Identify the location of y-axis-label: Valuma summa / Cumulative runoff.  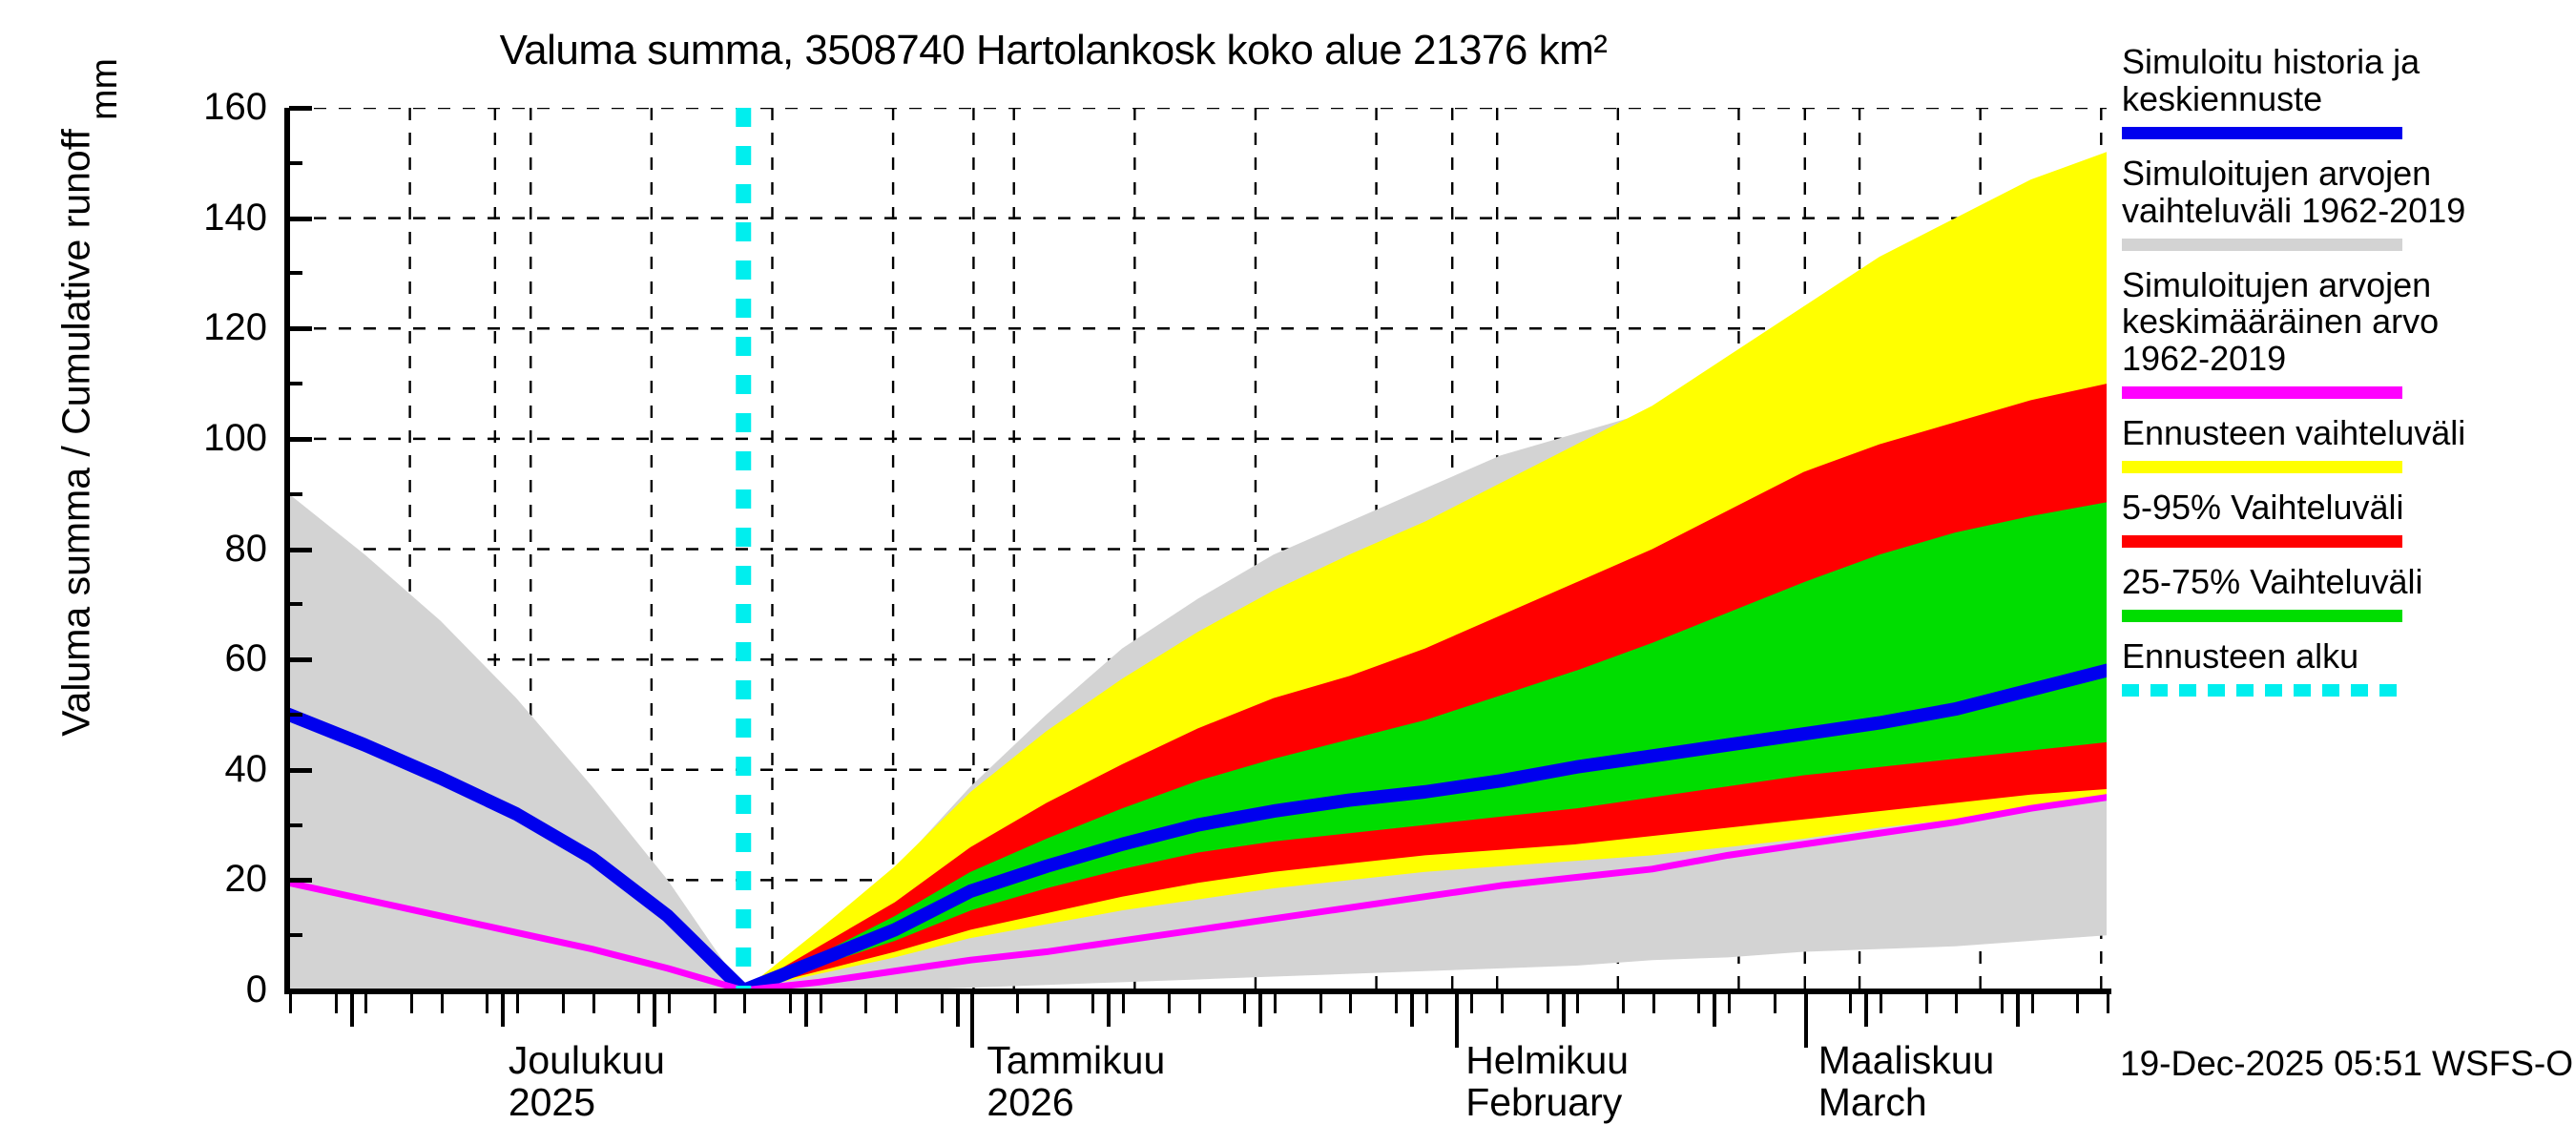
(75, 433).